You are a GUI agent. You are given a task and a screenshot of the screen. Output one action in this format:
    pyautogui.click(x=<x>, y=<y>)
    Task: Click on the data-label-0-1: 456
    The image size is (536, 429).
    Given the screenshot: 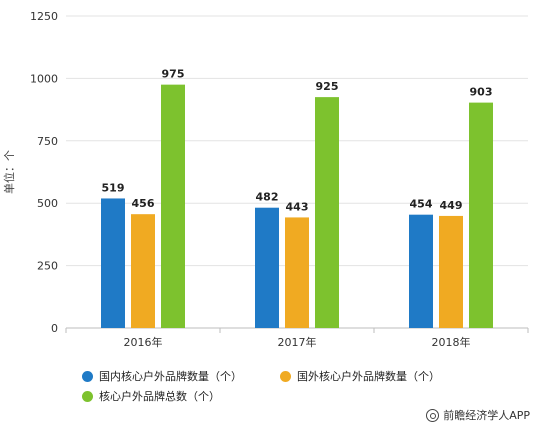 What is the action you would take?
    pyautogui.click(x=143, y=203)
    